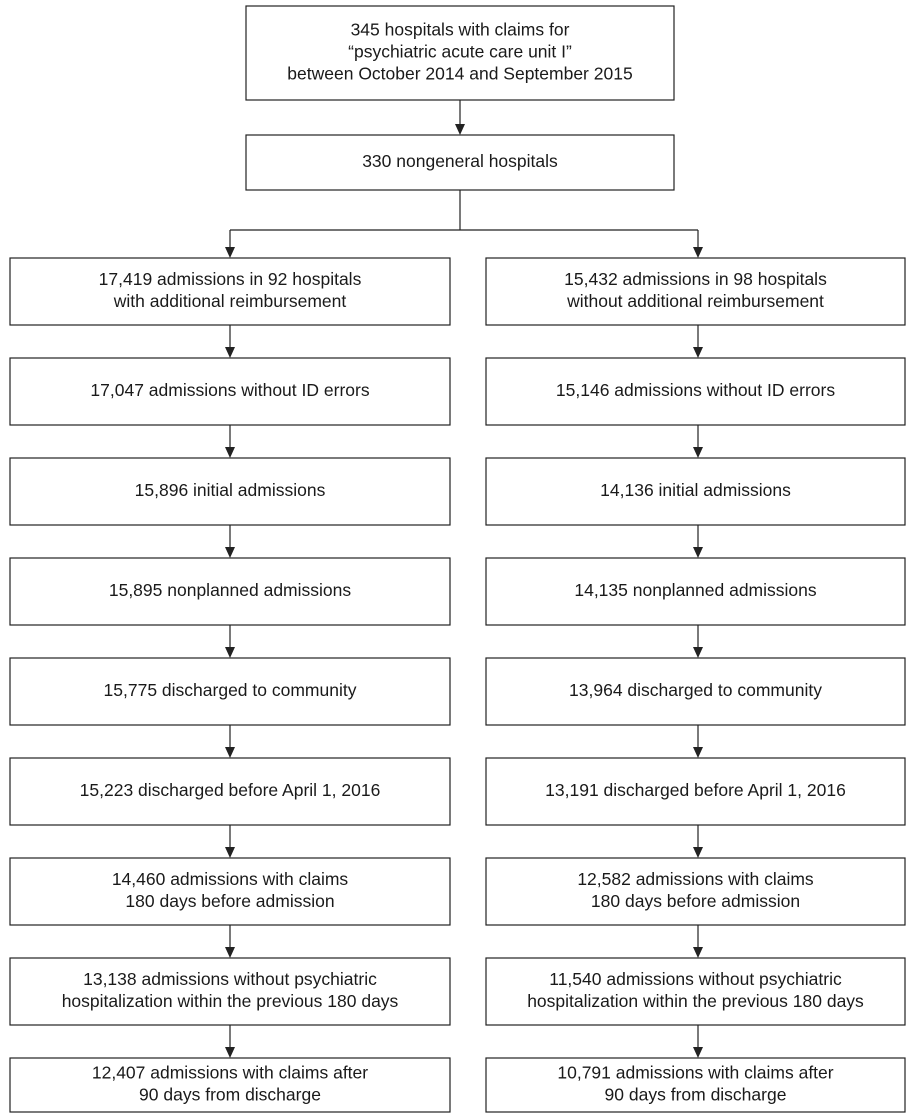 The height and width of the screenshot is (1114, 907). Describe the element at coordinates (459, 74) in the screenshot. I see `box-text: between October 2014 and September 2015` at that location.